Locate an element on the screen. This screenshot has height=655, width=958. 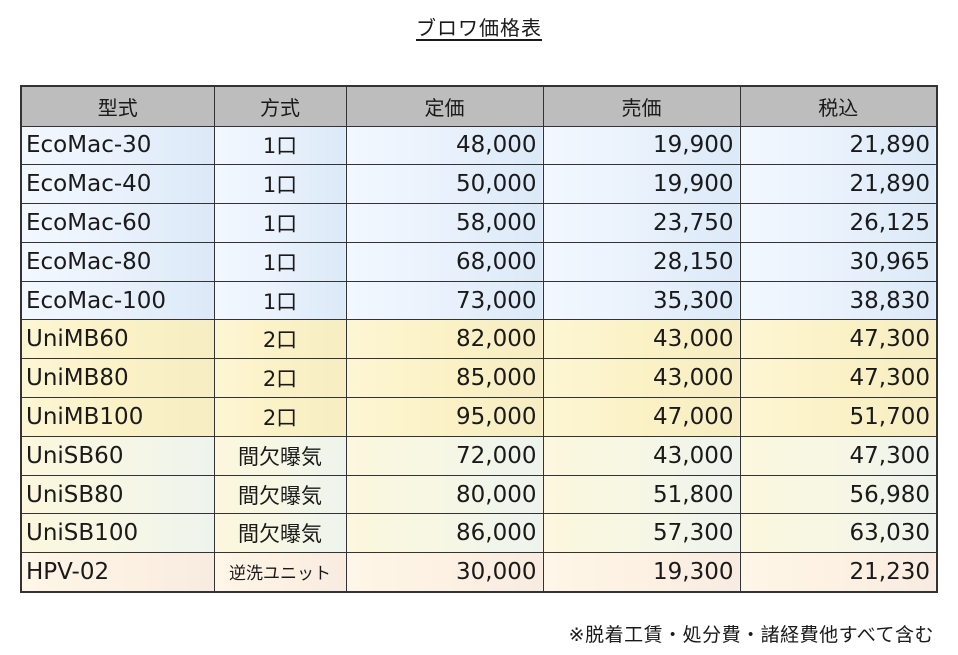
table-row: UniMB80 2口 85,000 43,000 47,300 is located at coordinates (479, 378).